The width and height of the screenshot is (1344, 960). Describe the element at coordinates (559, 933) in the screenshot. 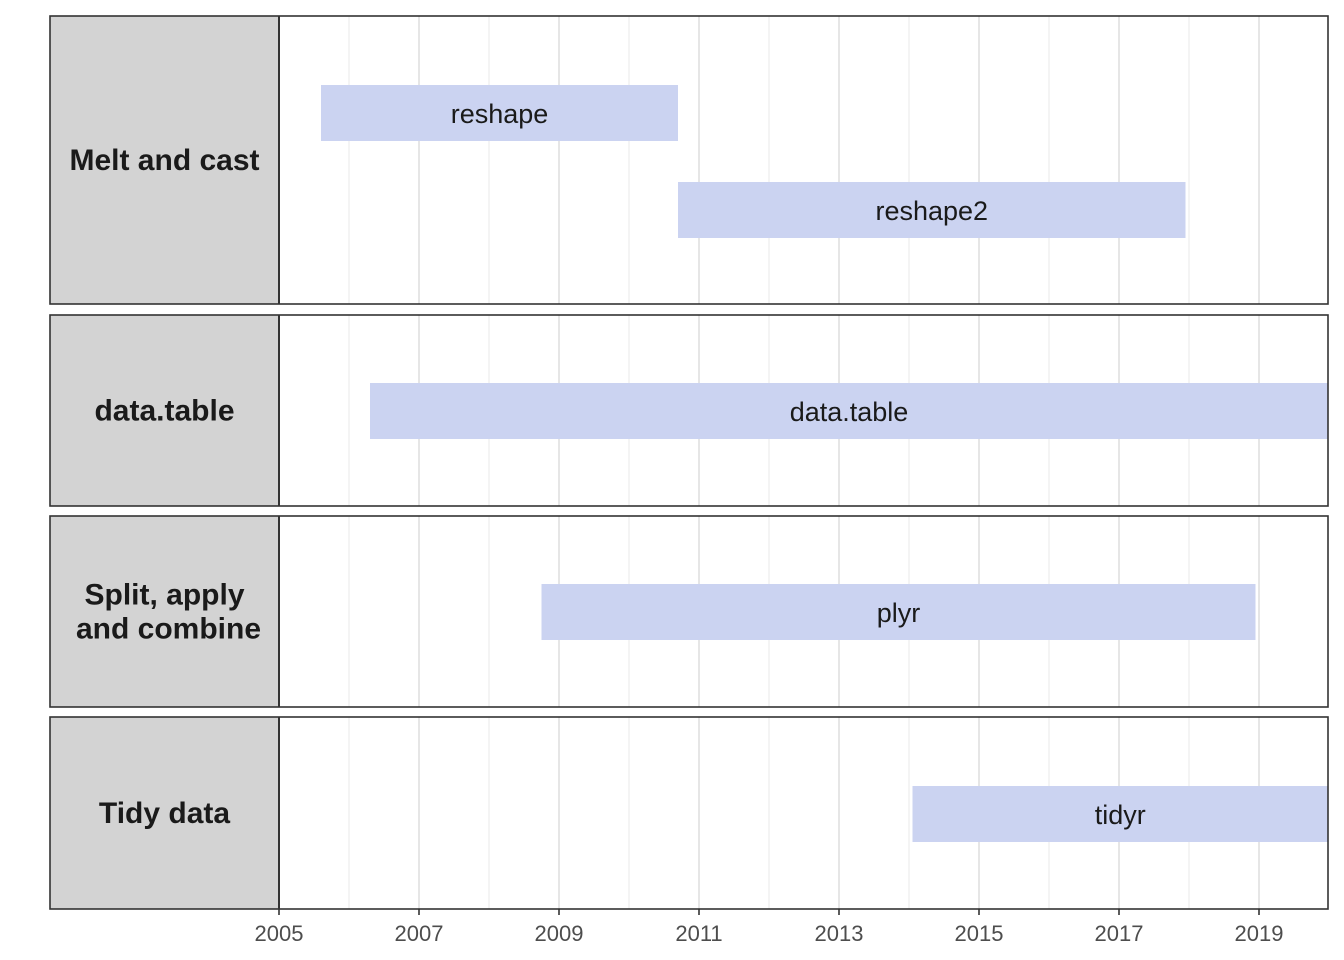

I see `x-tick-label: 2009` at that location.